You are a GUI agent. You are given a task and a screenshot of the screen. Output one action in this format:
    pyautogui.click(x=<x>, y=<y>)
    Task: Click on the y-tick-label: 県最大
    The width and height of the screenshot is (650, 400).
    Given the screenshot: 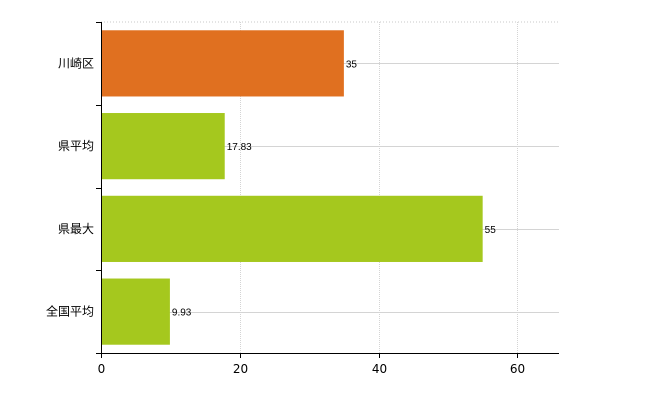 What is the action you would take?
    pyautogui.click(x=76, y=229)
    